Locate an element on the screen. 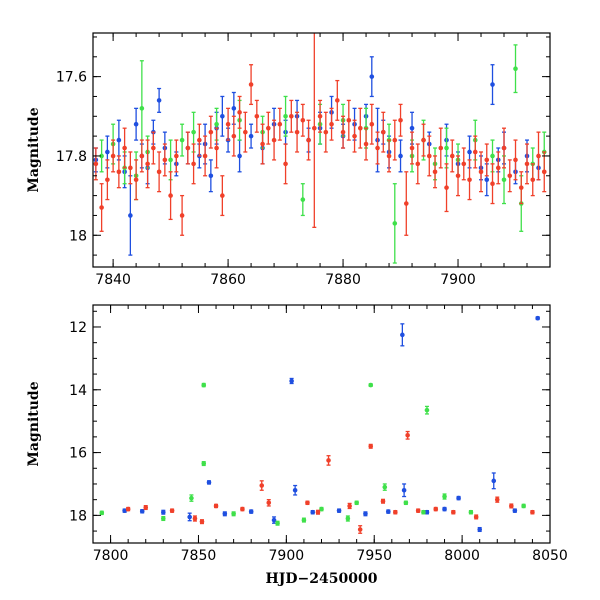  x-tick-label: 8000 is located at coordinates (462, 556).